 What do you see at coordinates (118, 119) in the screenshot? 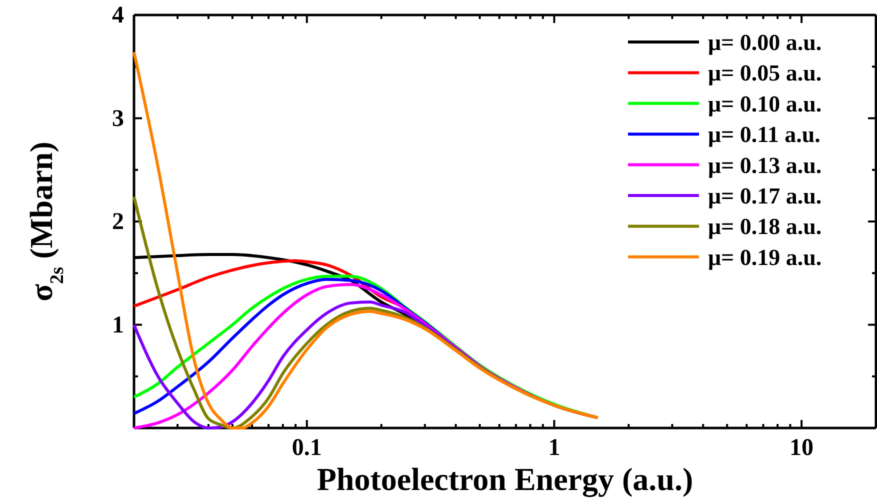
I see `y-tick-label: 3` at bounding box center [118, 119].